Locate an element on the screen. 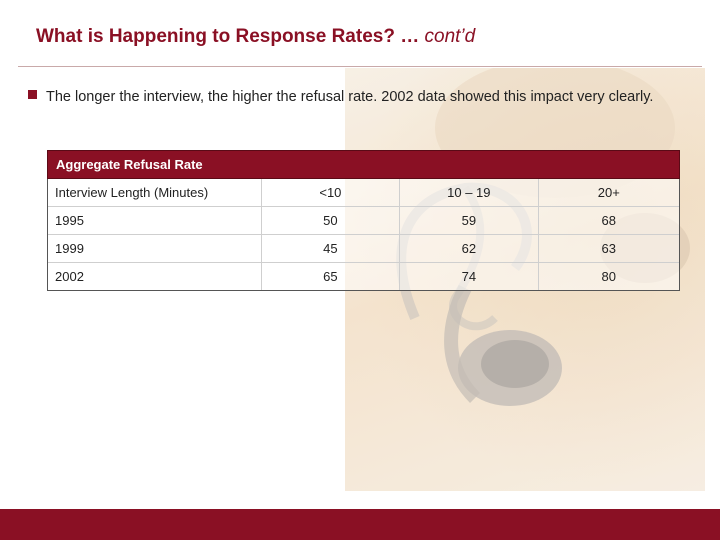 This screenshot has height=540, width=720. header-cell: <10 is located at coordinates (331, 193).